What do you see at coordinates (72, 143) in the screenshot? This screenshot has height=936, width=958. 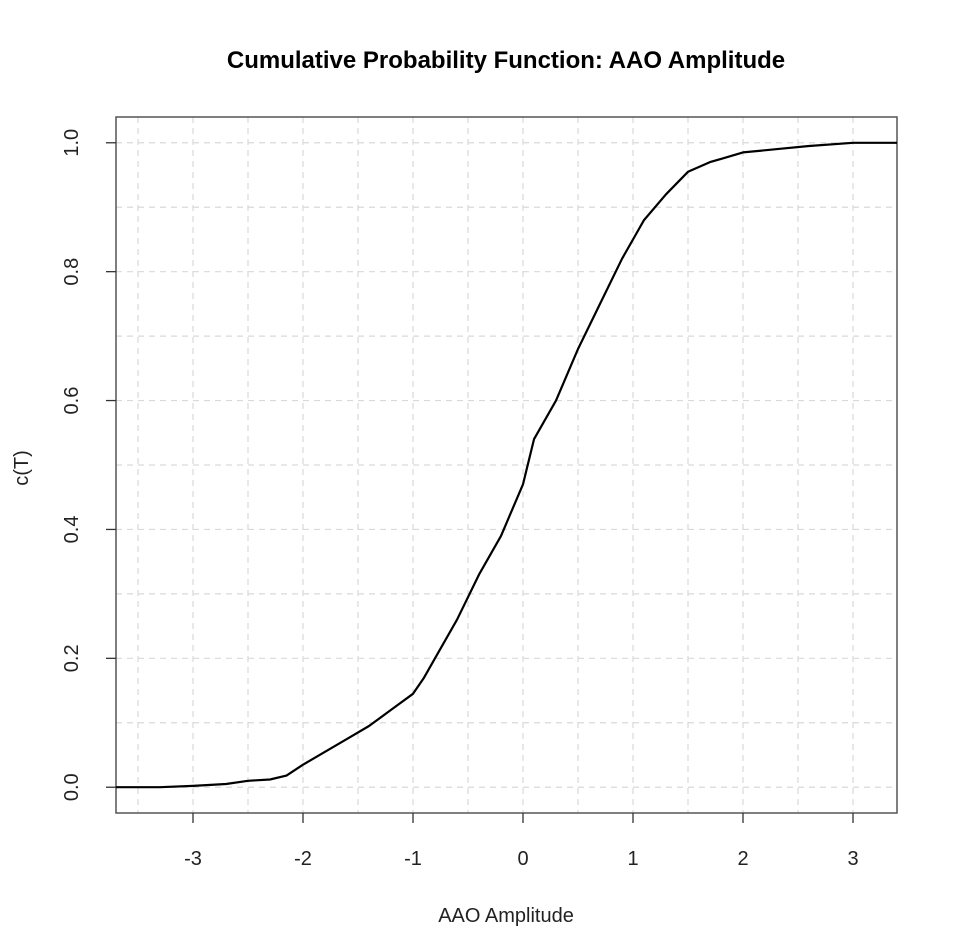 I see `y-tick-label: 1.0` at bounding box center [72, 143].